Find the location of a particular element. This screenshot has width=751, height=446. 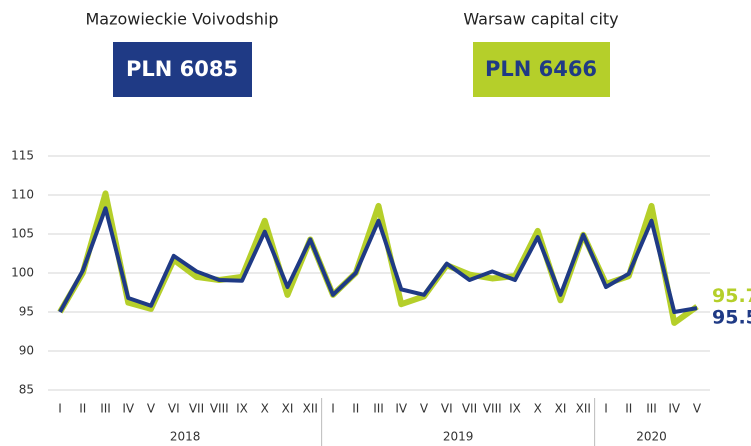

y-tick-label: 115 is located at coordinates (22, 156).